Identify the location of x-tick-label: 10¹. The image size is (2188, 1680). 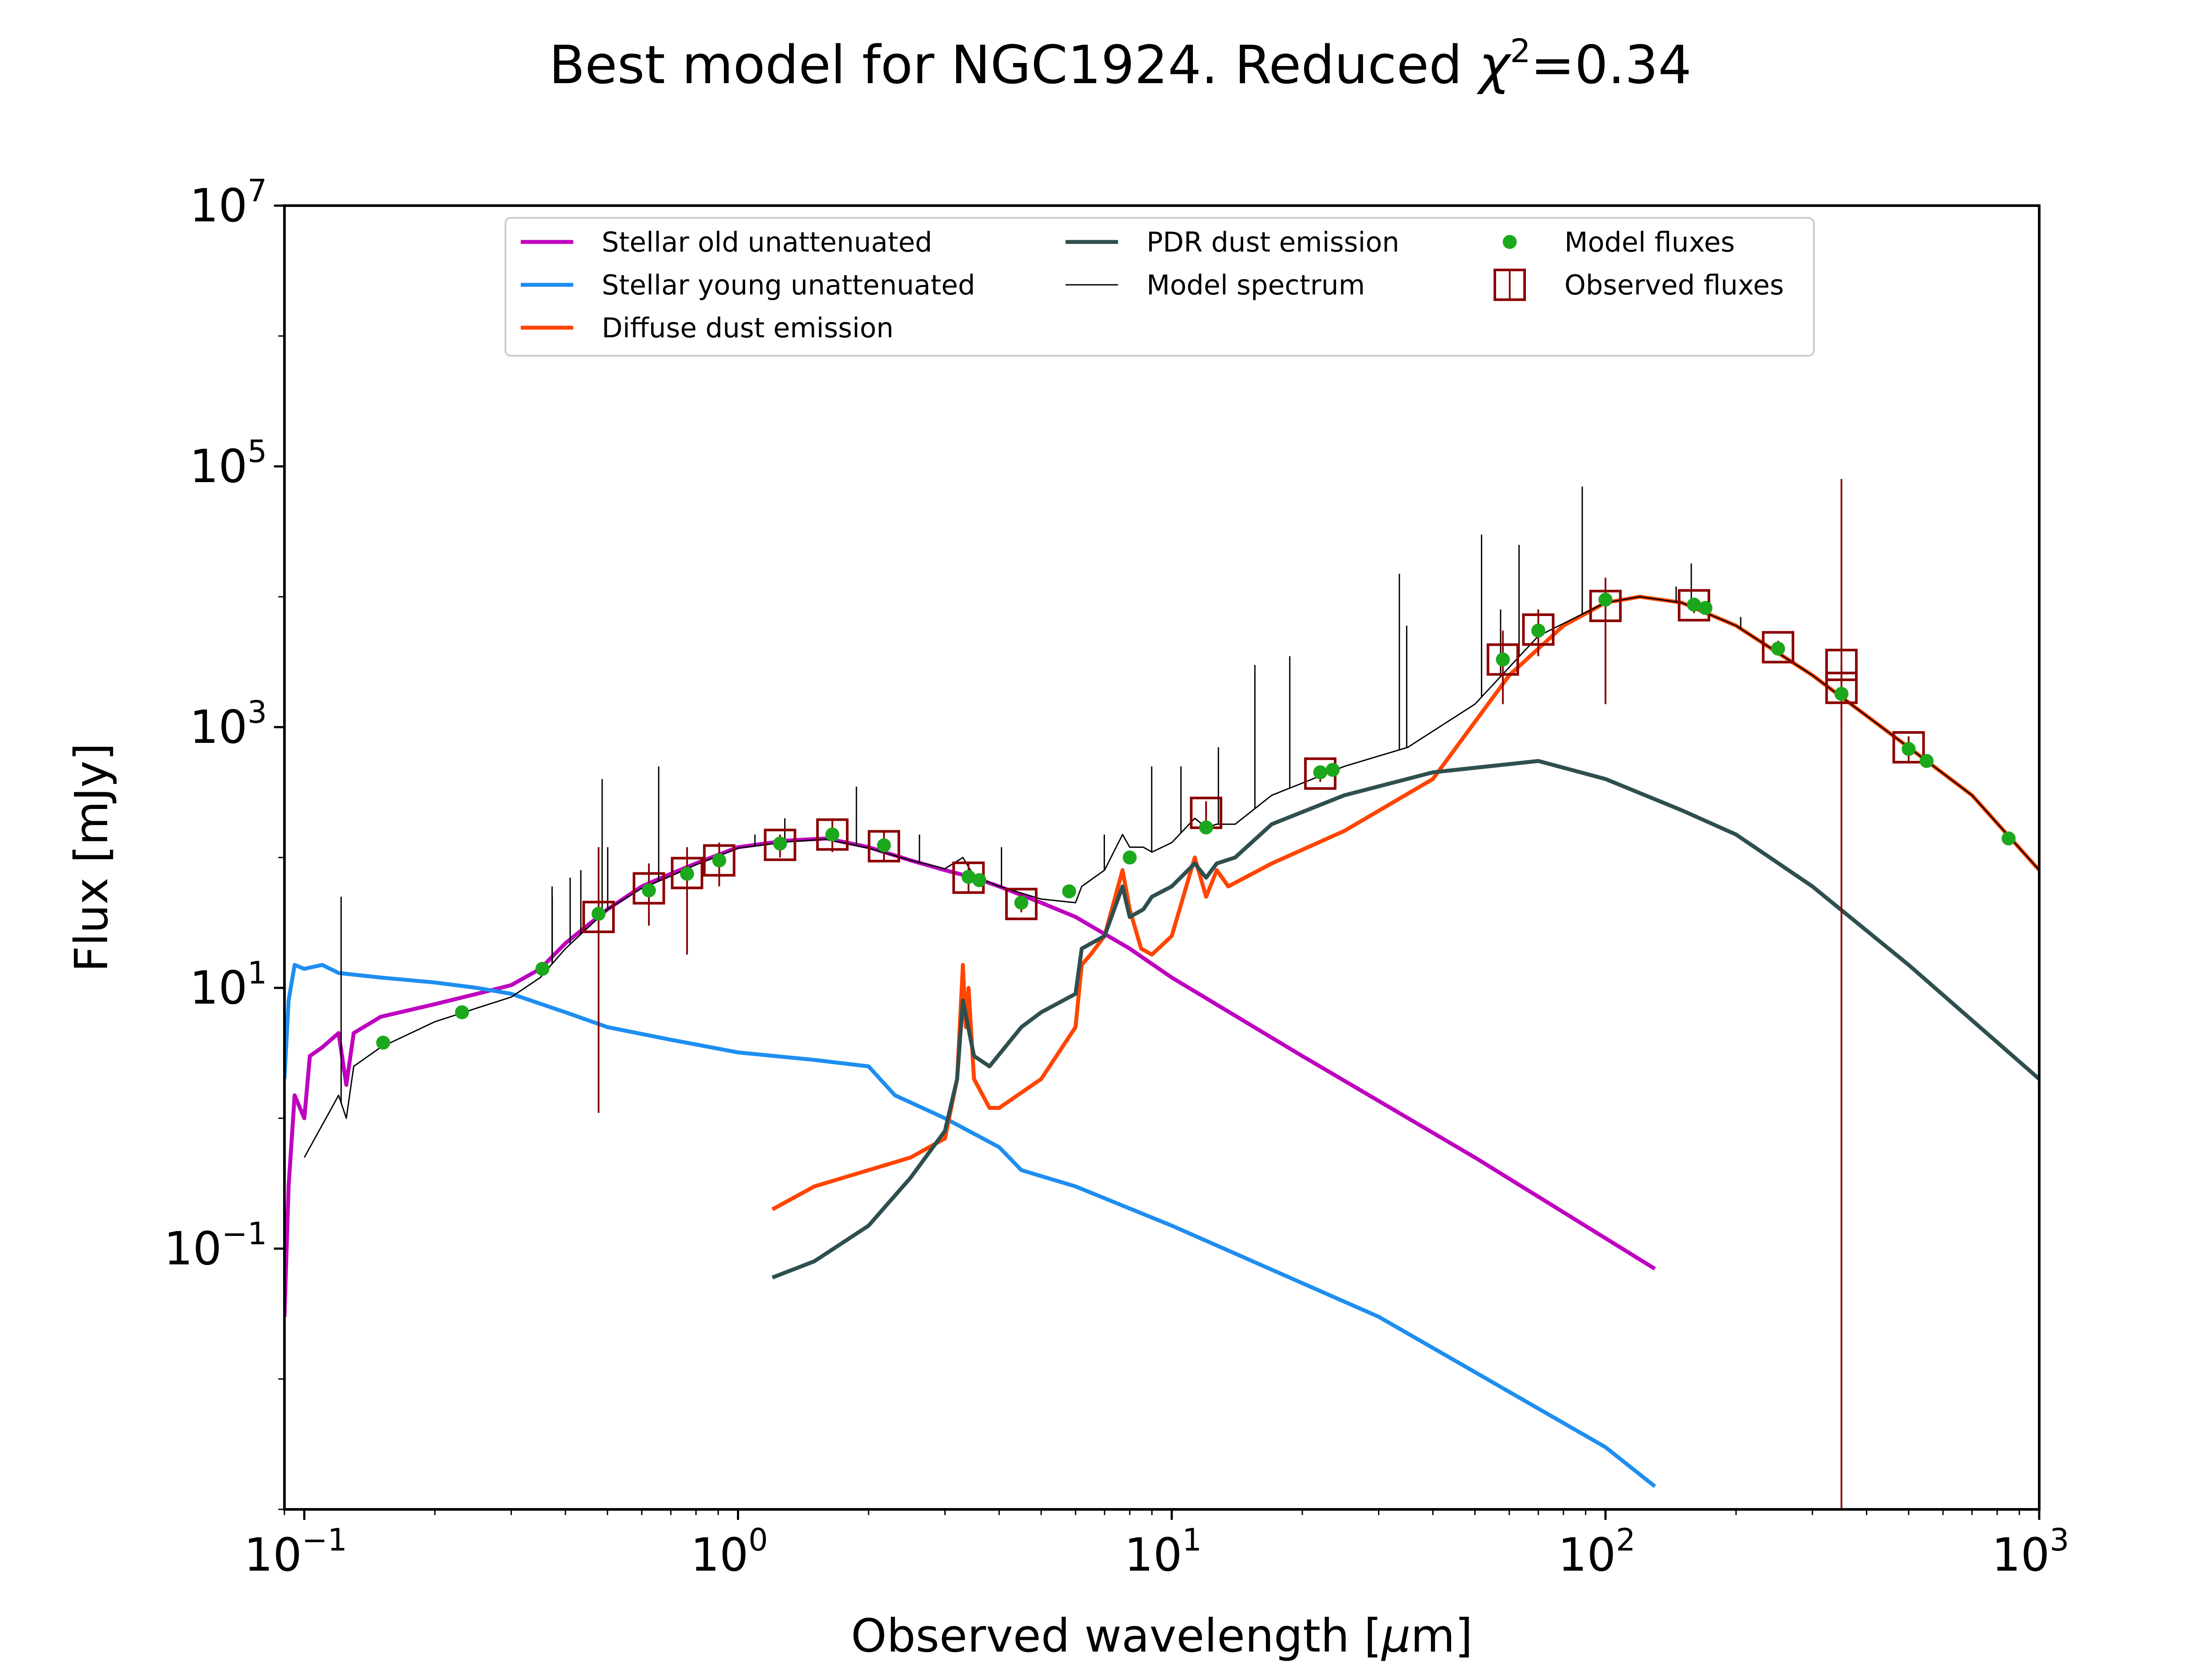
(1163, 1552).